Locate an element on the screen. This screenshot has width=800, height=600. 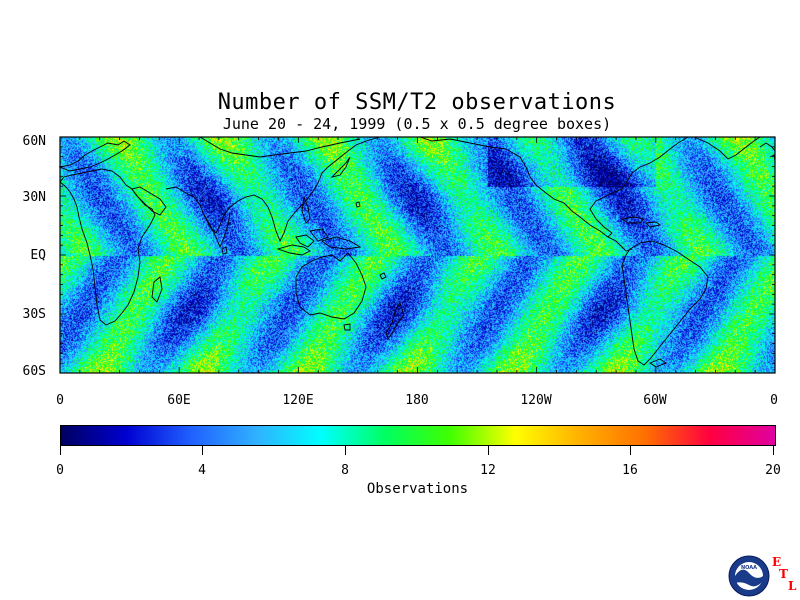
colorbar-label-16: 16 is located at coordinates (630, 470).